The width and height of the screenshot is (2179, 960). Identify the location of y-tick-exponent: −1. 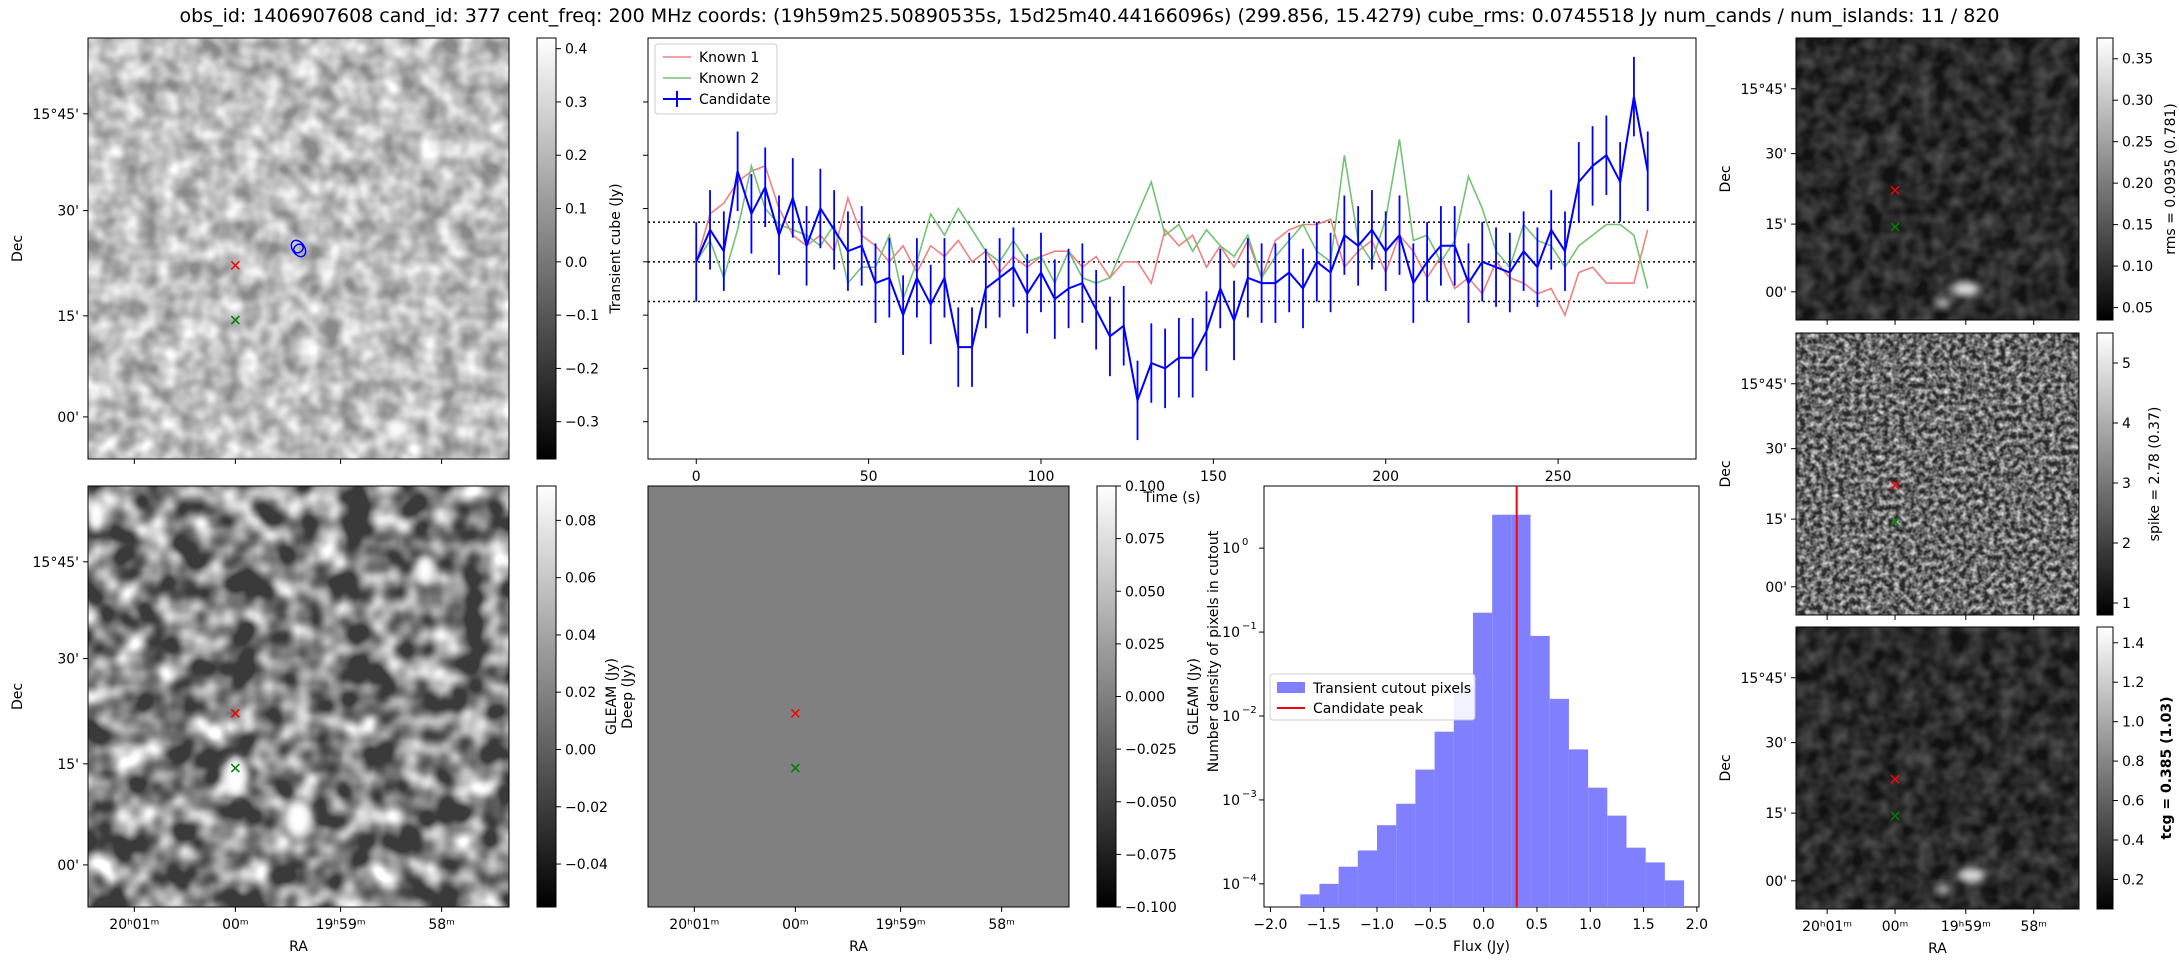
(1249, 626).